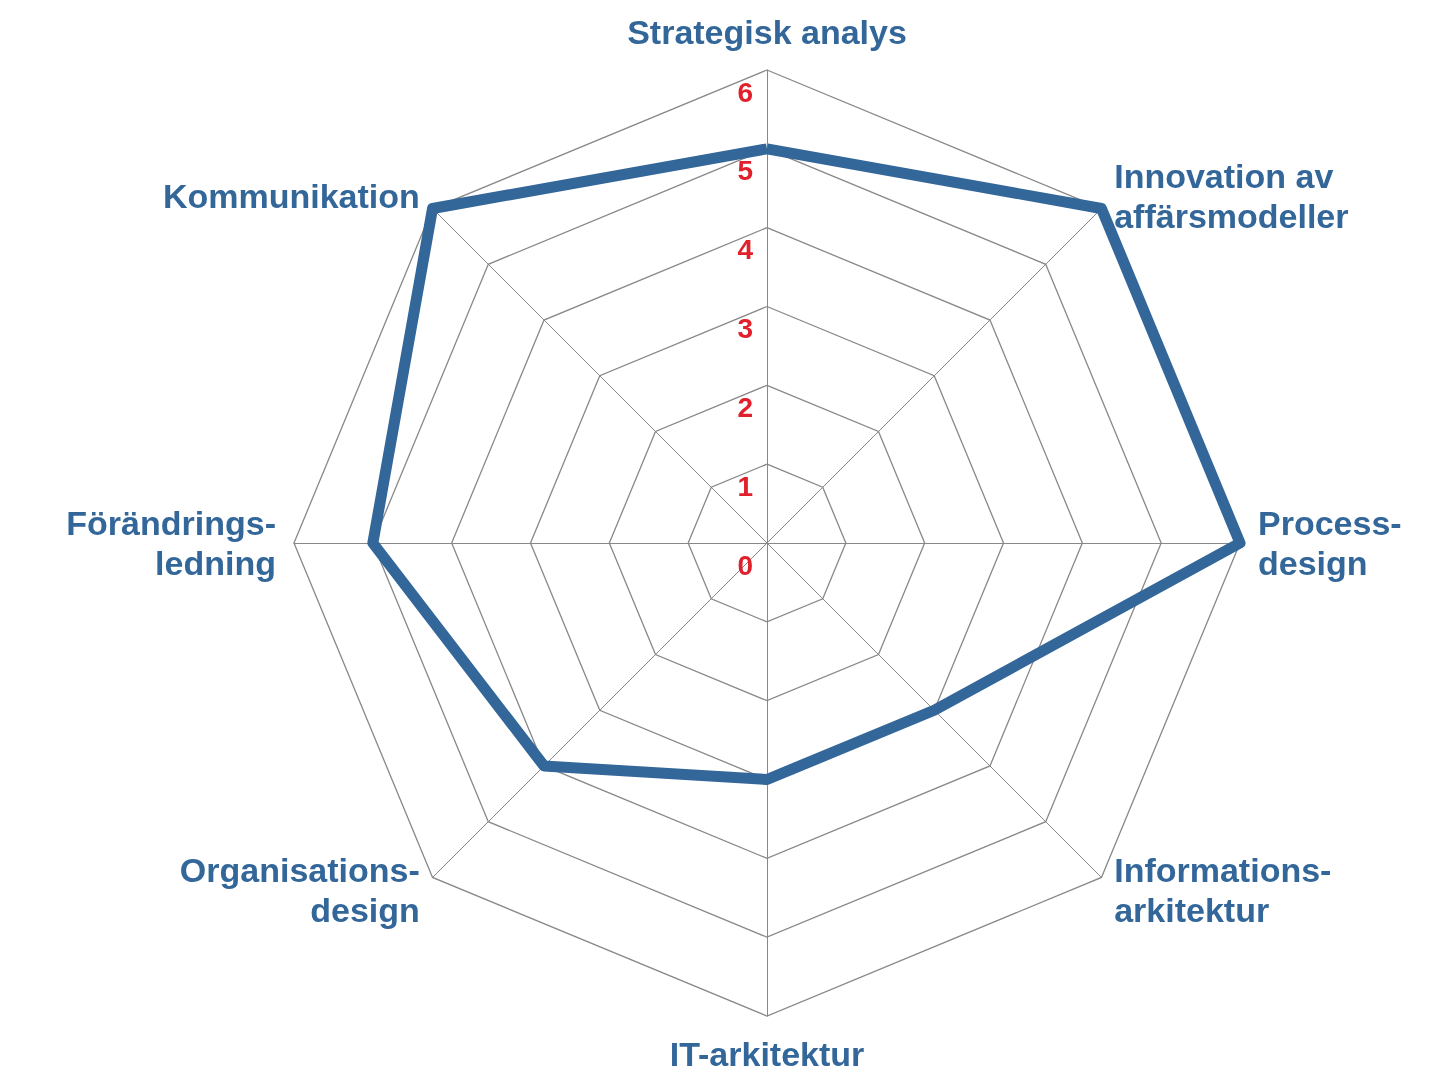  I want to click on spoke-label: Organisations- design, so click(299, 890).